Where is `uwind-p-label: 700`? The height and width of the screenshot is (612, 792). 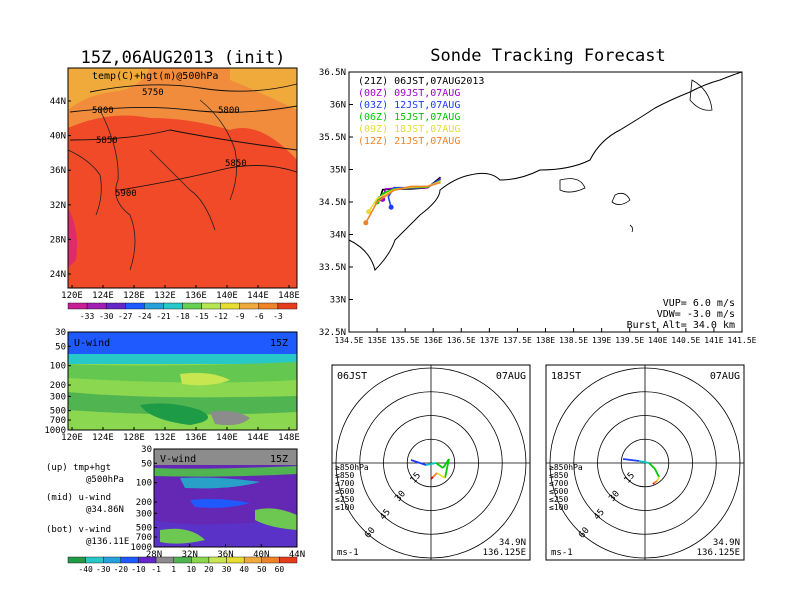
uwind-p-label: 700 is located at coordinates (58, 421).